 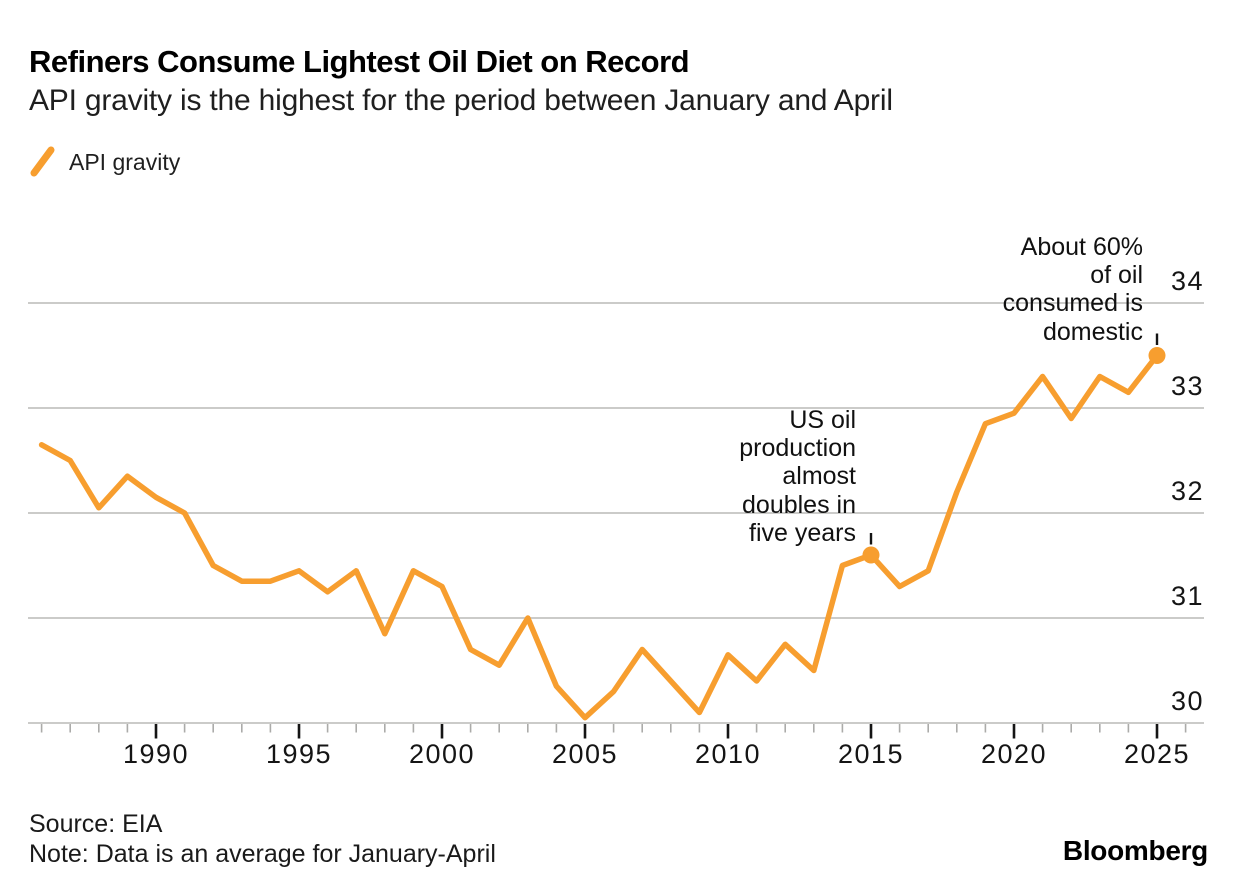 What do you see at coordinates (1072, 289) in the screenshot?
I see `annotation-about-60pct-domestic: About 60% of oil consumed is domestic` at bounding box center [1072, 289].